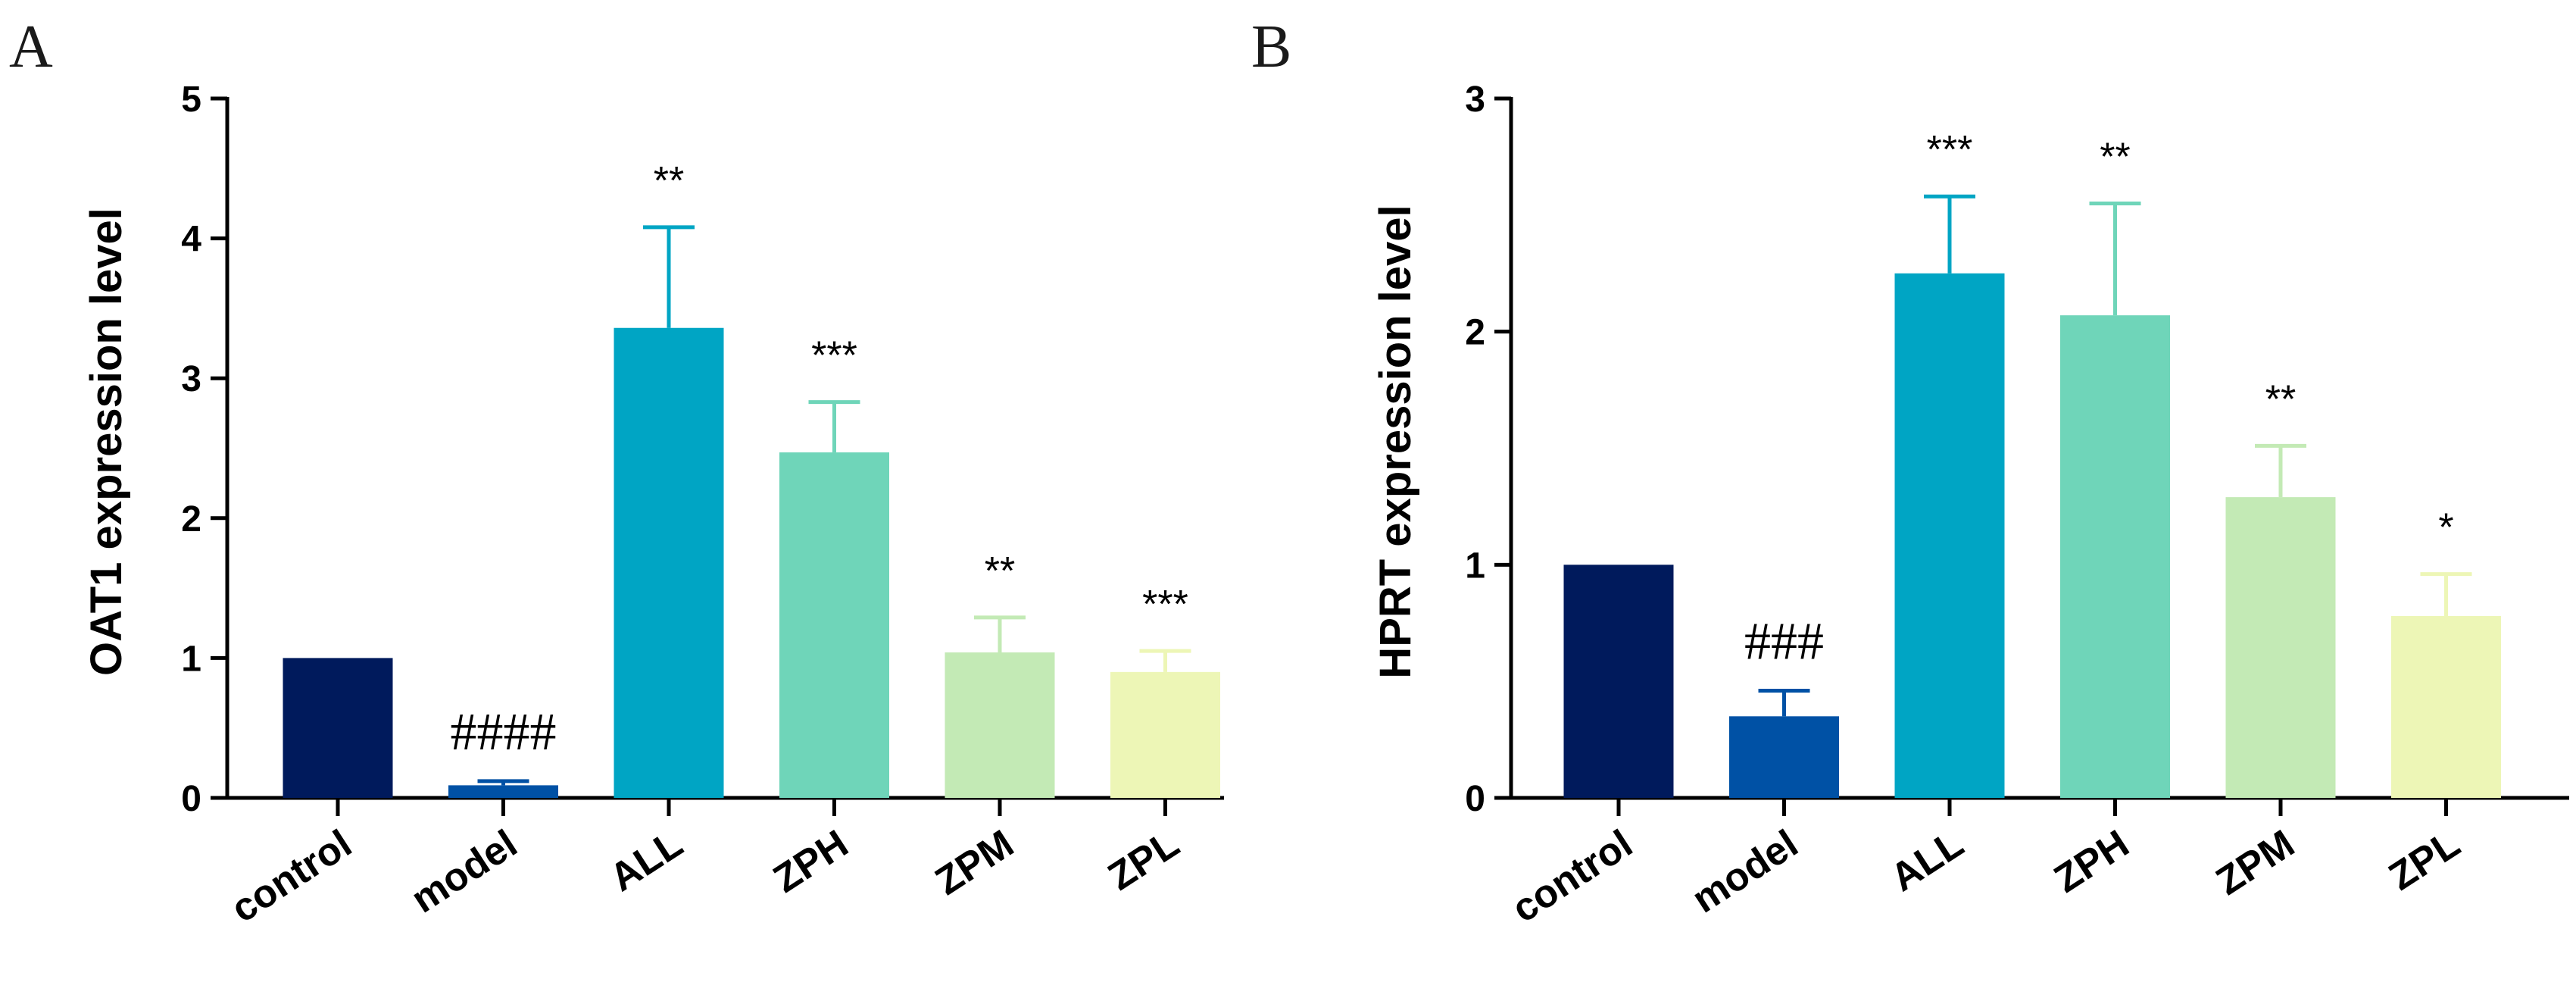 The height and width of the screenshot is (1004, 2576). What do you see at coordinates (1000, 571) in the screenshot?
I see `panel-a-annotation-zpm: **` at bounding box center [1000, 571].